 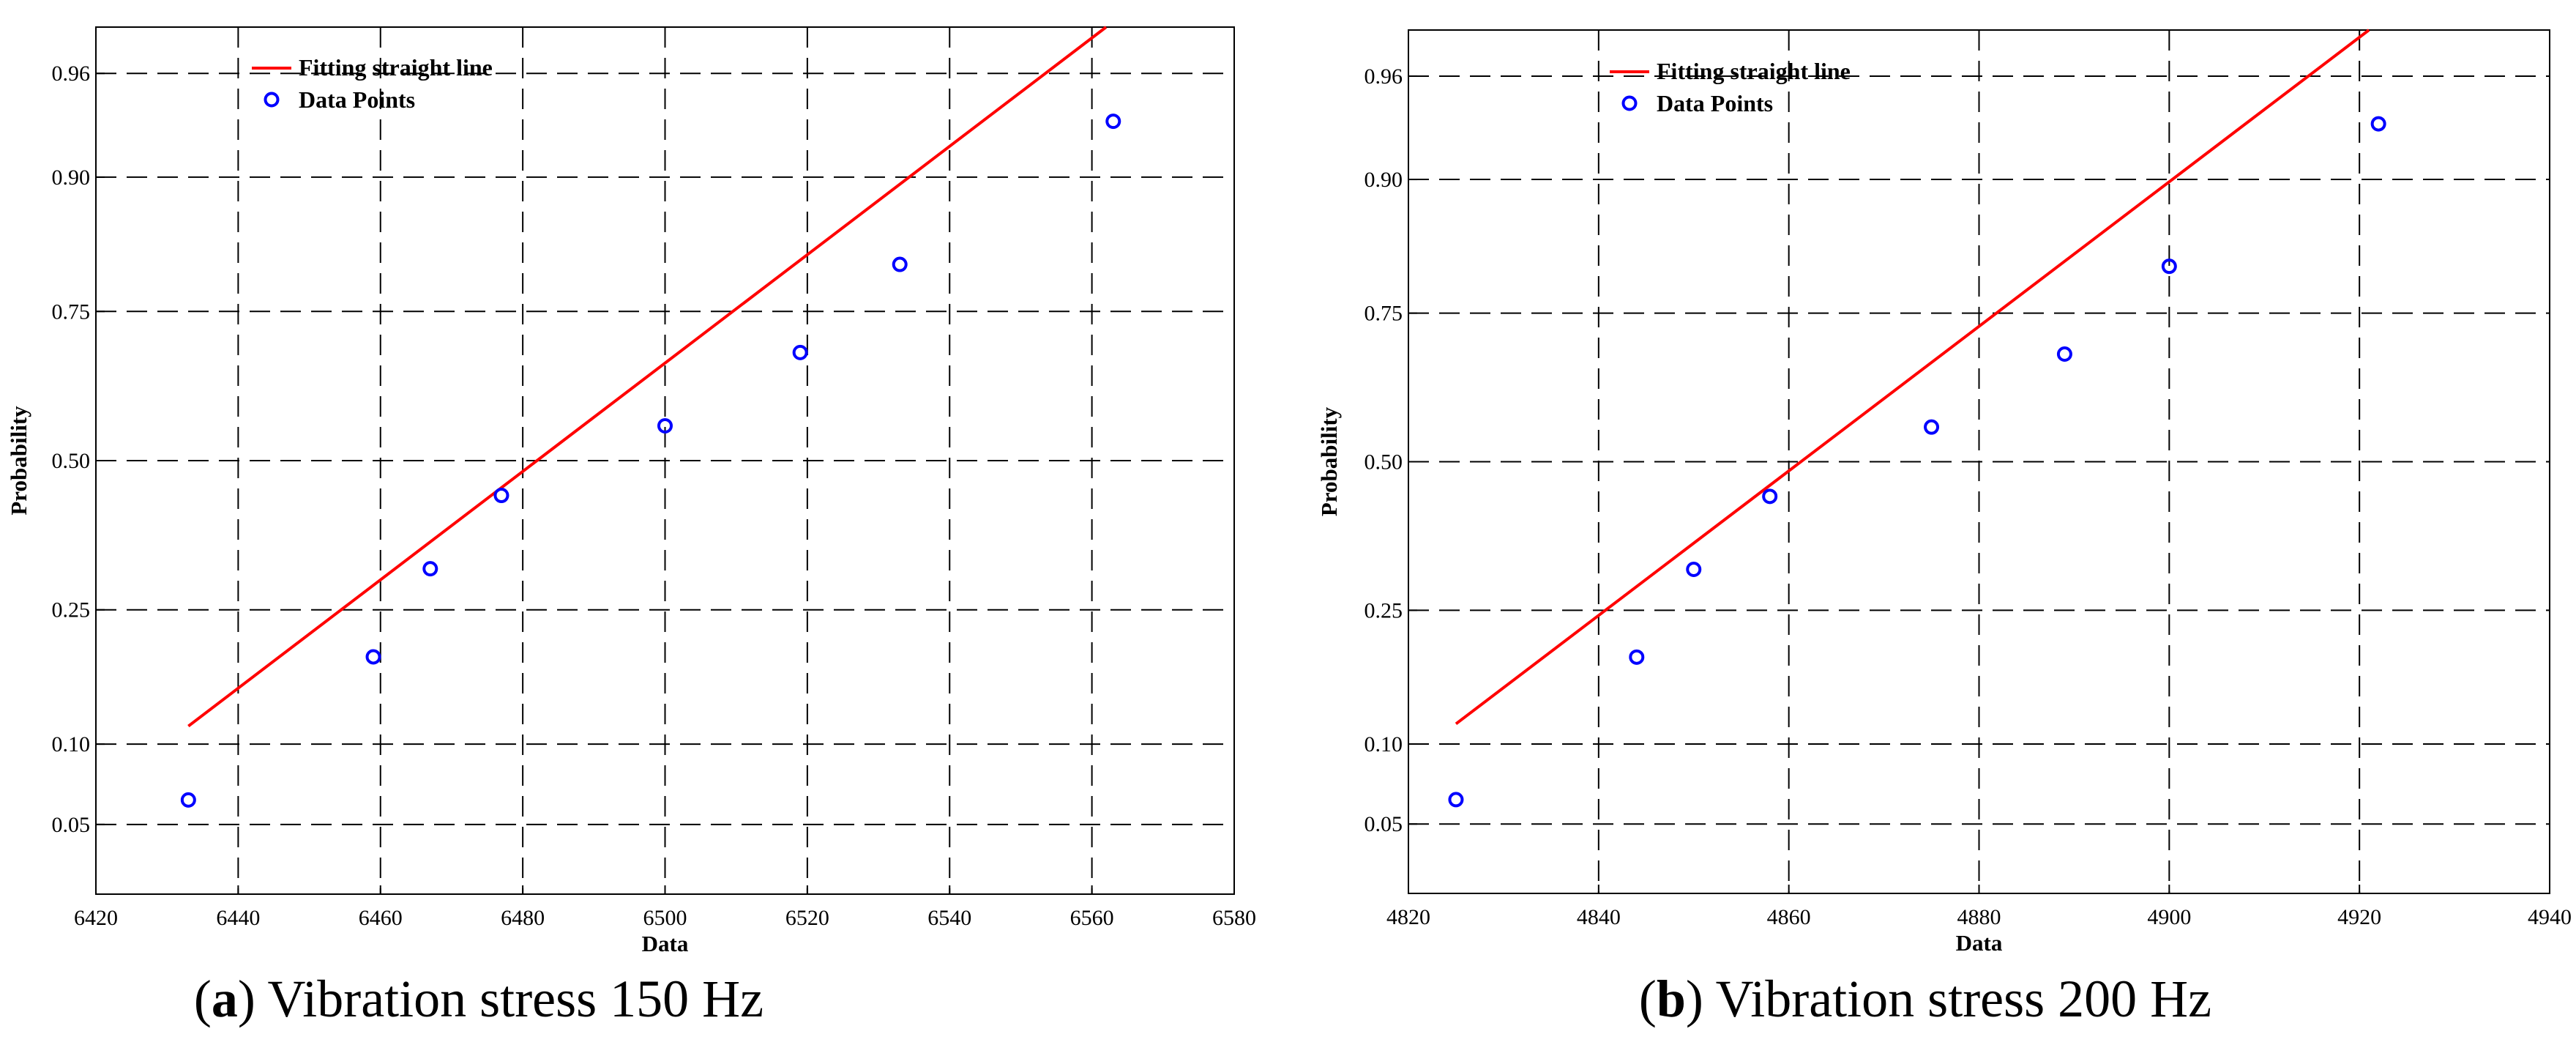 I want to click on caption-a-text: Vibration stress 150 Hz, so click(x=516, y=999).